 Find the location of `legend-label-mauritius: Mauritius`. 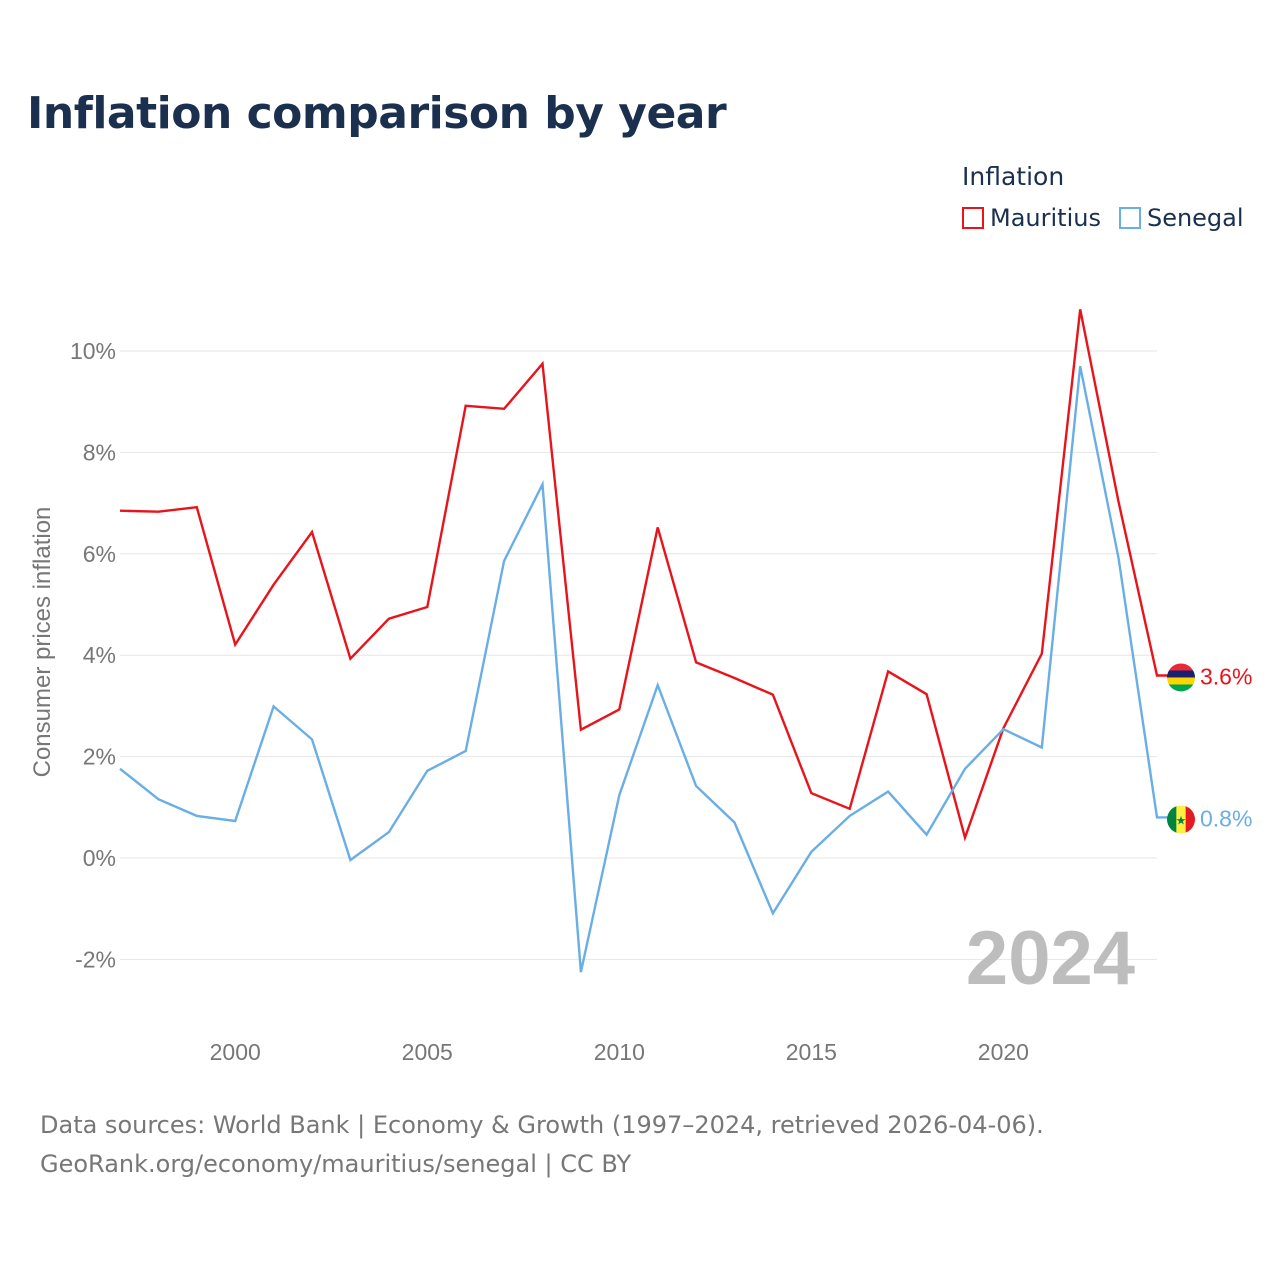

legend-label-mauritius: Mauritius is located at coordinates (1045, 218).